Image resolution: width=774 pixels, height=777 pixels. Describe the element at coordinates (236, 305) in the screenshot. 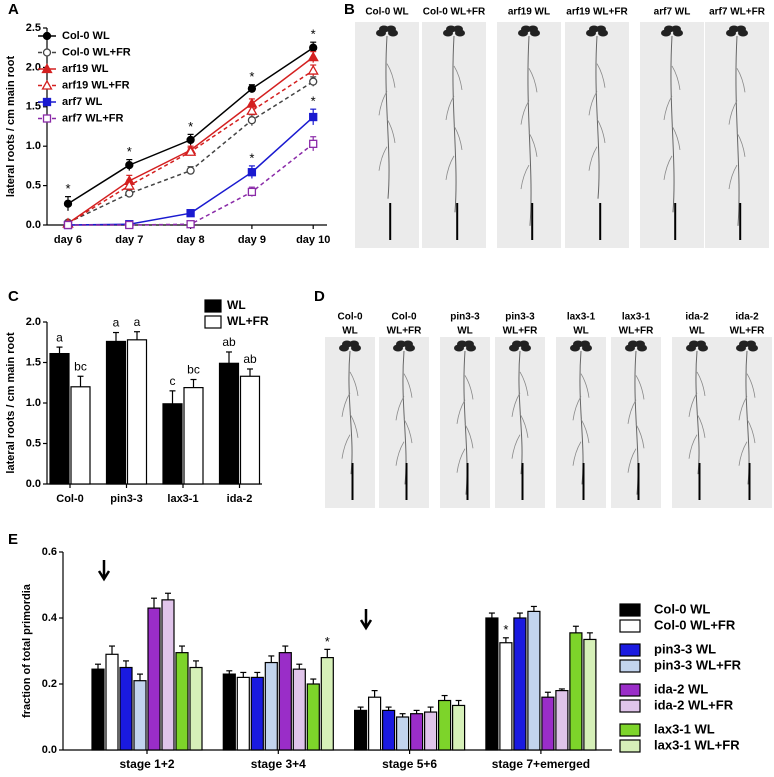

I see `legend-label: WL` at that location.